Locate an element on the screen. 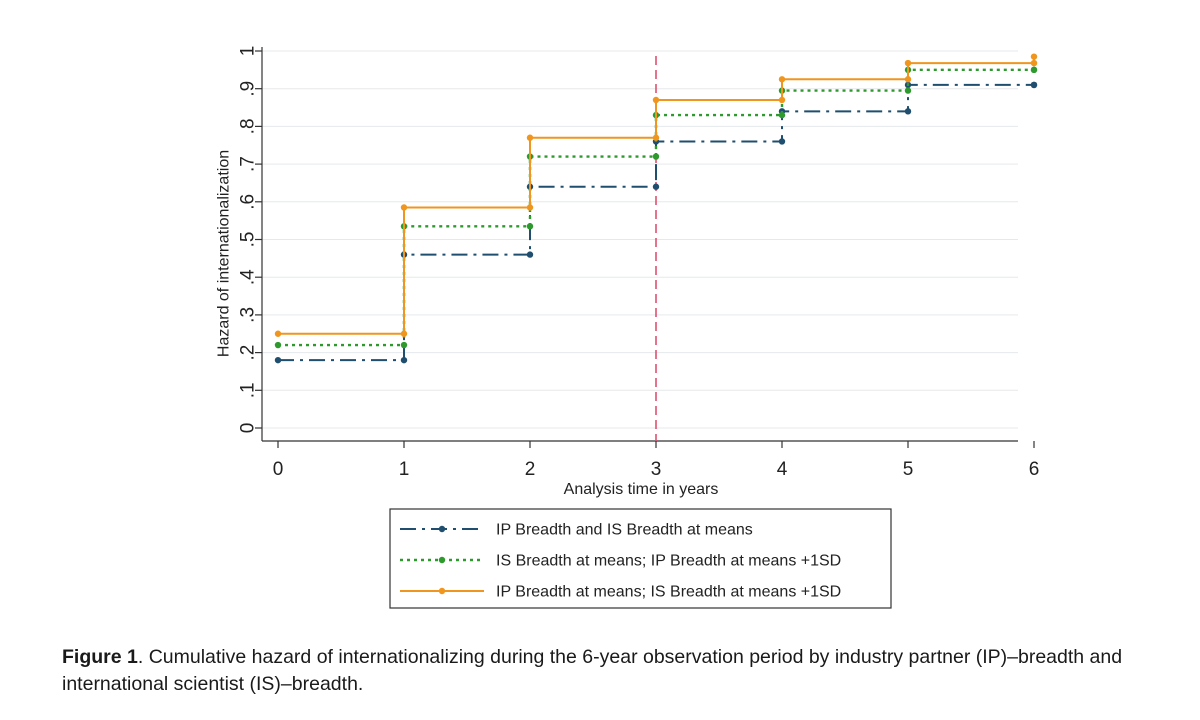  y-tick-label-6: .6 is located at coordinates (248, 202).